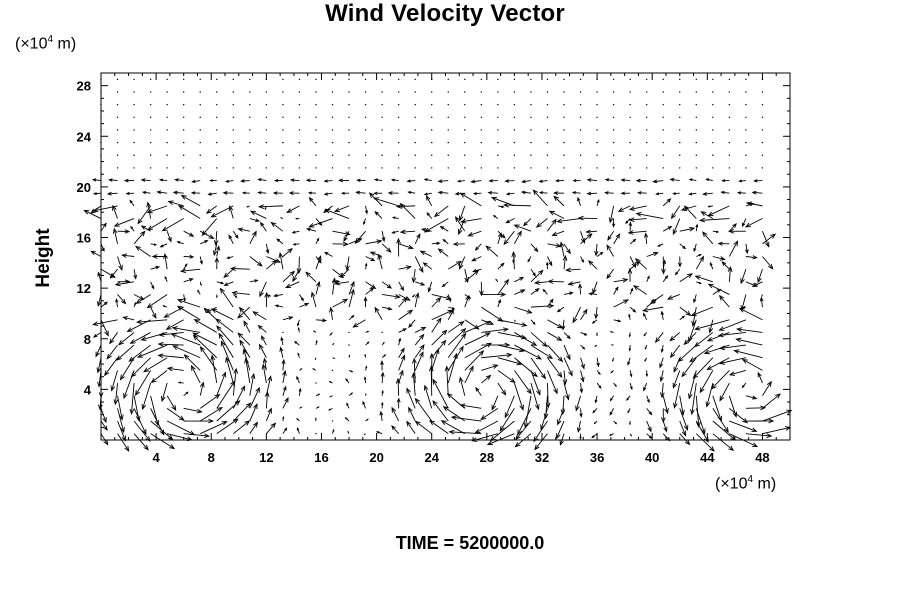 This screenshot has height=600, width=900. I want to click on y-tick-label: 4, so click(88, 389).